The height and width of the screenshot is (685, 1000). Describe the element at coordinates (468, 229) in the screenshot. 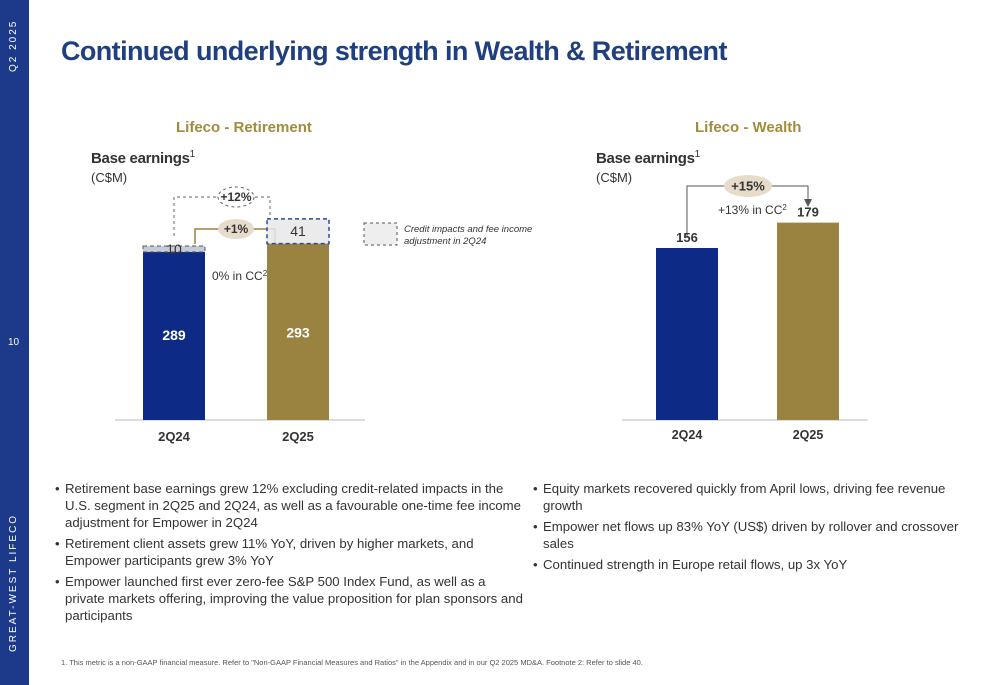

I see `retirement-legend-text-1: Credit impacts and fee income` at that location.